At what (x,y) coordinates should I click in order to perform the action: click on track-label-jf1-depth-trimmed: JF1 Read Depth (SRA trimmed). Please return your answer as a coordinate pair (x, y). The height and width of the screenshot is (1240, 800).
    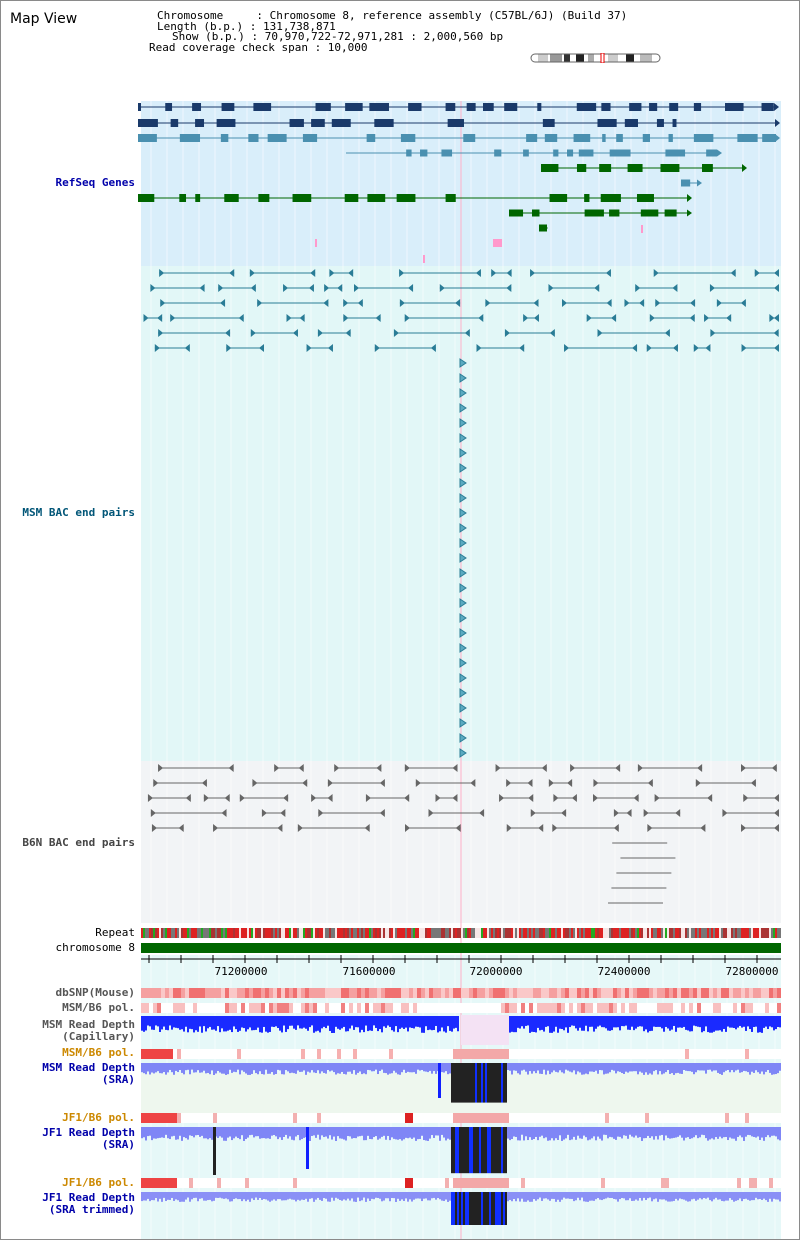
    Looking at the image, I should click on (68, 1204).